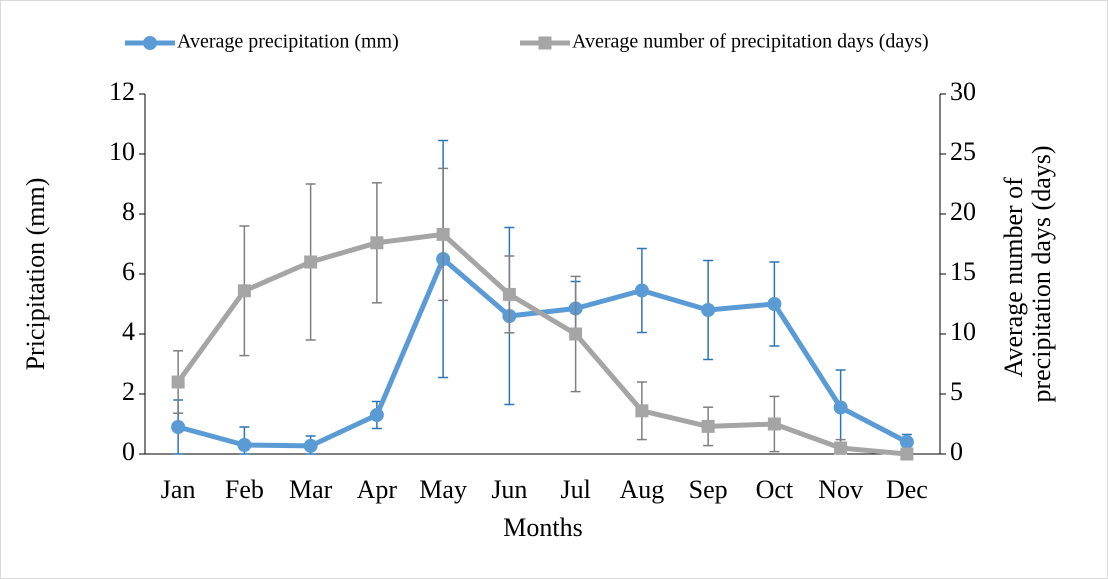  Describe the element at coordinates (840, 489) in the screenshot. I see `x-tick-label: Nov` at that location.